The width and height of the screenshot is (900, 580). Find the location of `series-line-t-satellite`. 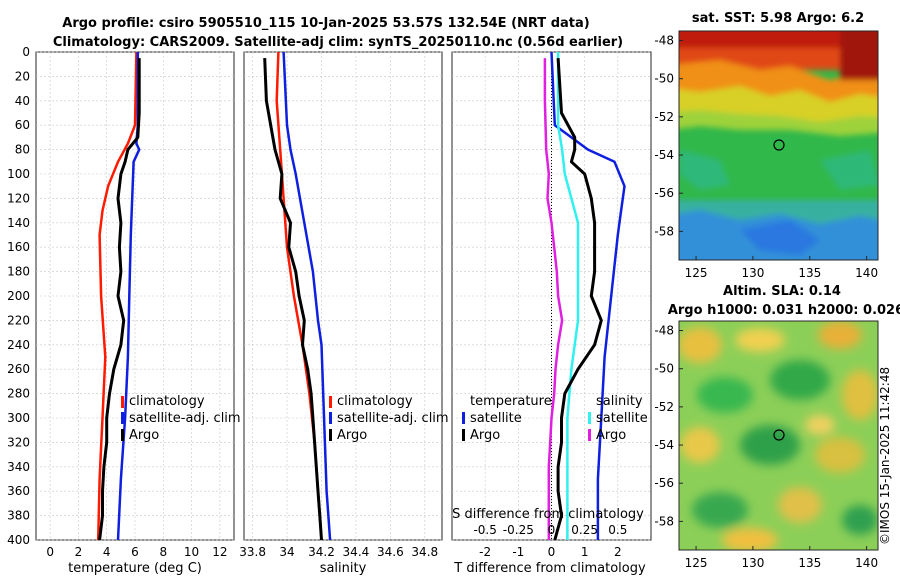

series-line-t-satellite is located at coordinates (588, 295).